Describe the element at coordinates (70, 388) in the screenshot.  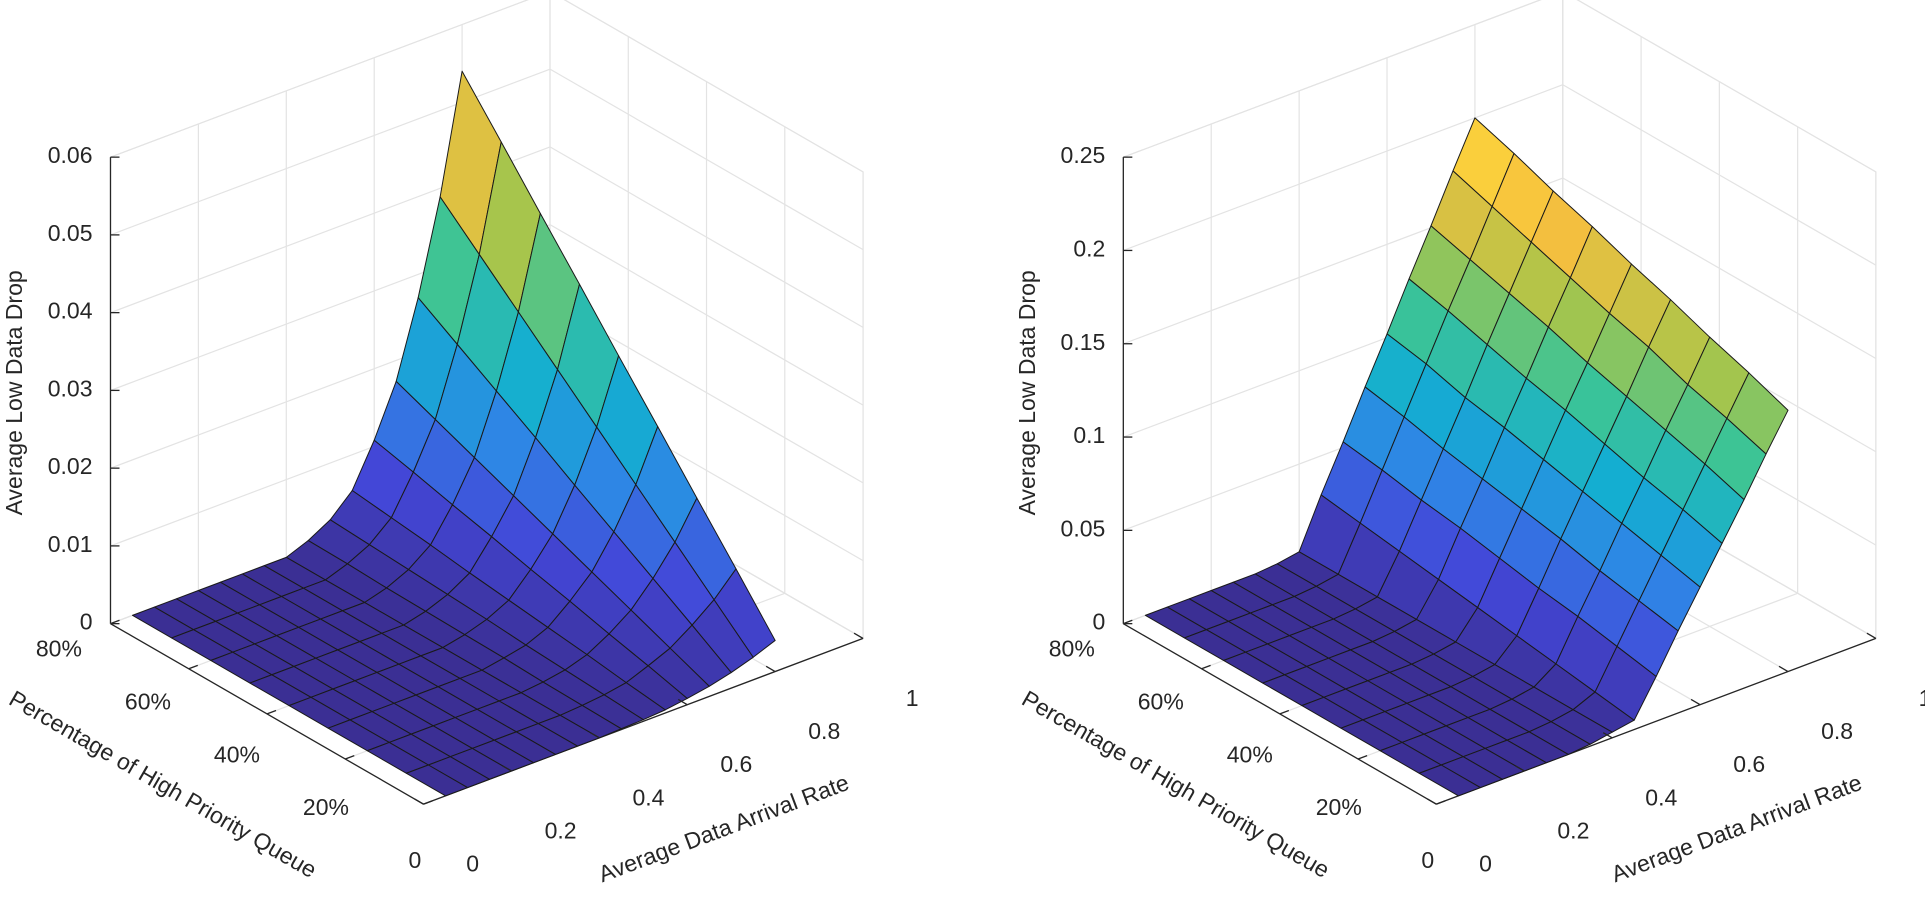
I see `z-tick-label: 0.03` at that location.